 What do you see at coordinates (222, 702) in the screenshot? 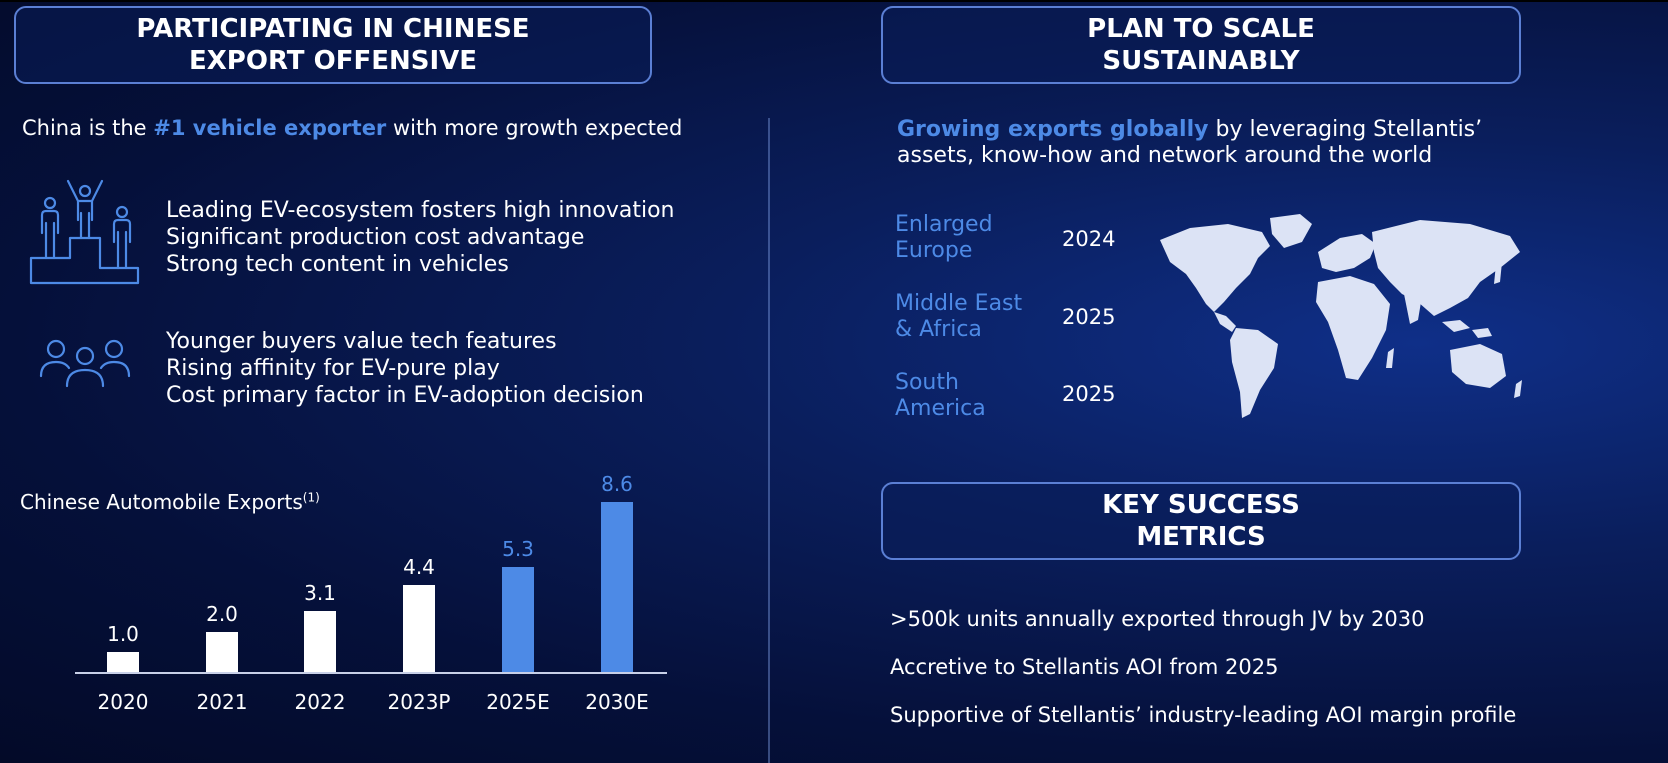
I see `chart-tick-label: 2021` at bounding box center [222, 702].